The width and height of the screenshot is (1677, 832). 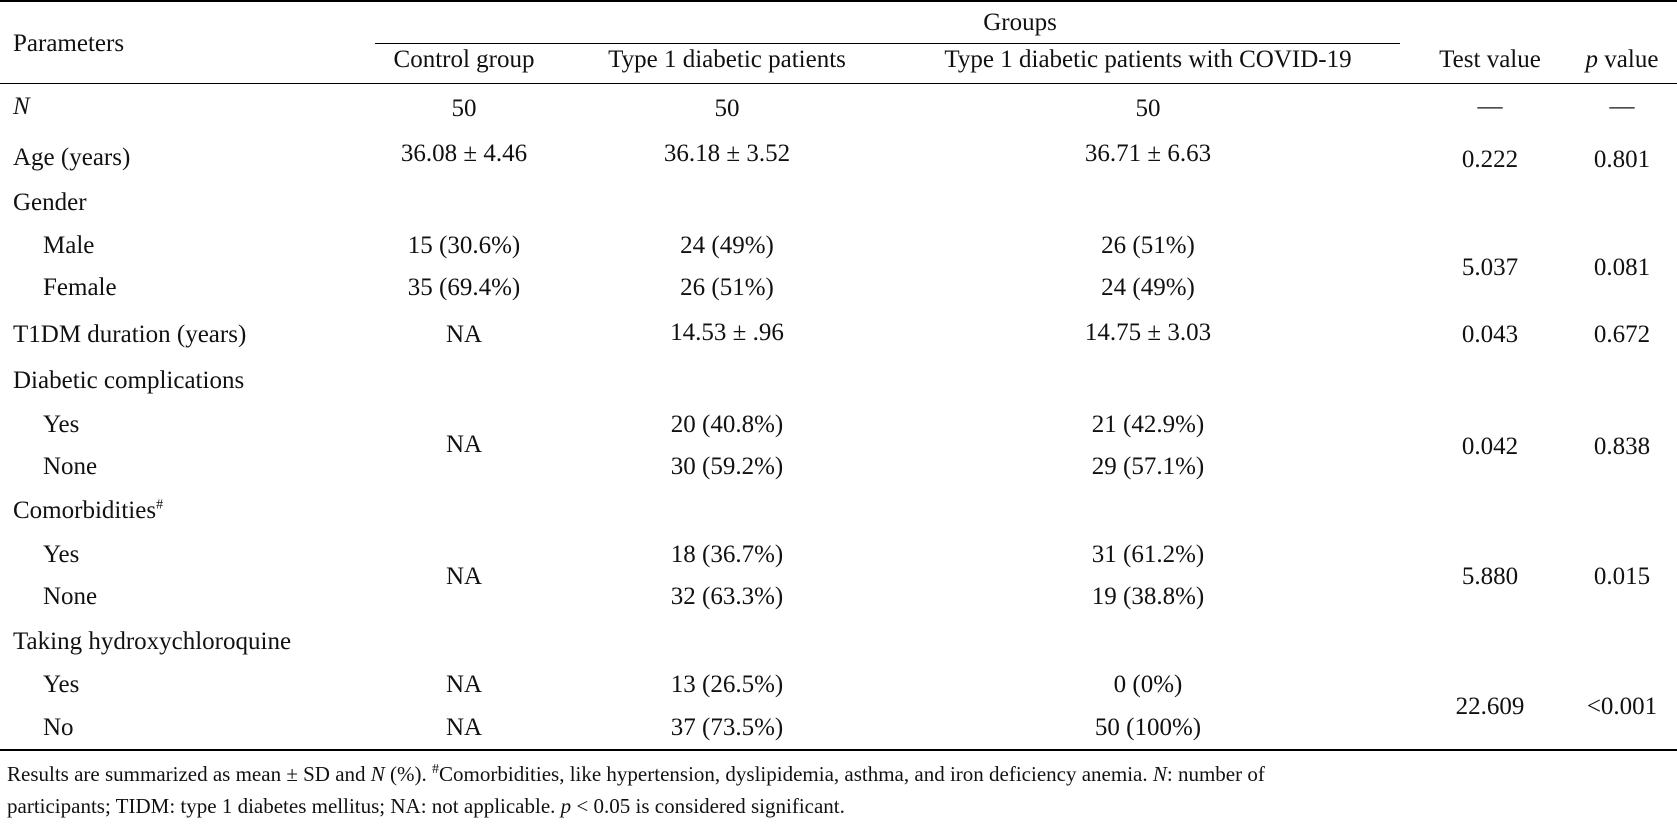 What do you see at coordinates (69, 245) in the screenshot?
I see `row-gender-male-label: Male` at bounding box center [69, 245].